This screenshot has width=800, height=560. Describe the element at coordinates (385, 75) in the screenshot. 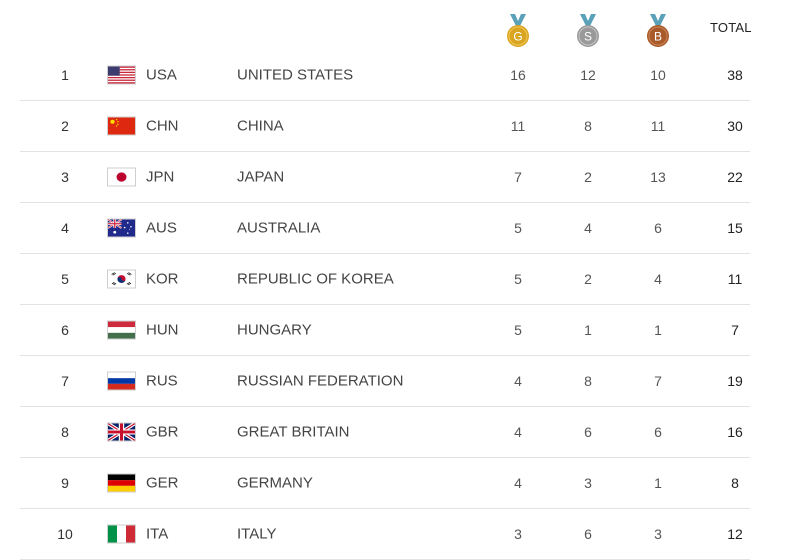

I see `table-row: 1 USA UNITED STATES 16 12 10 38` at that location.